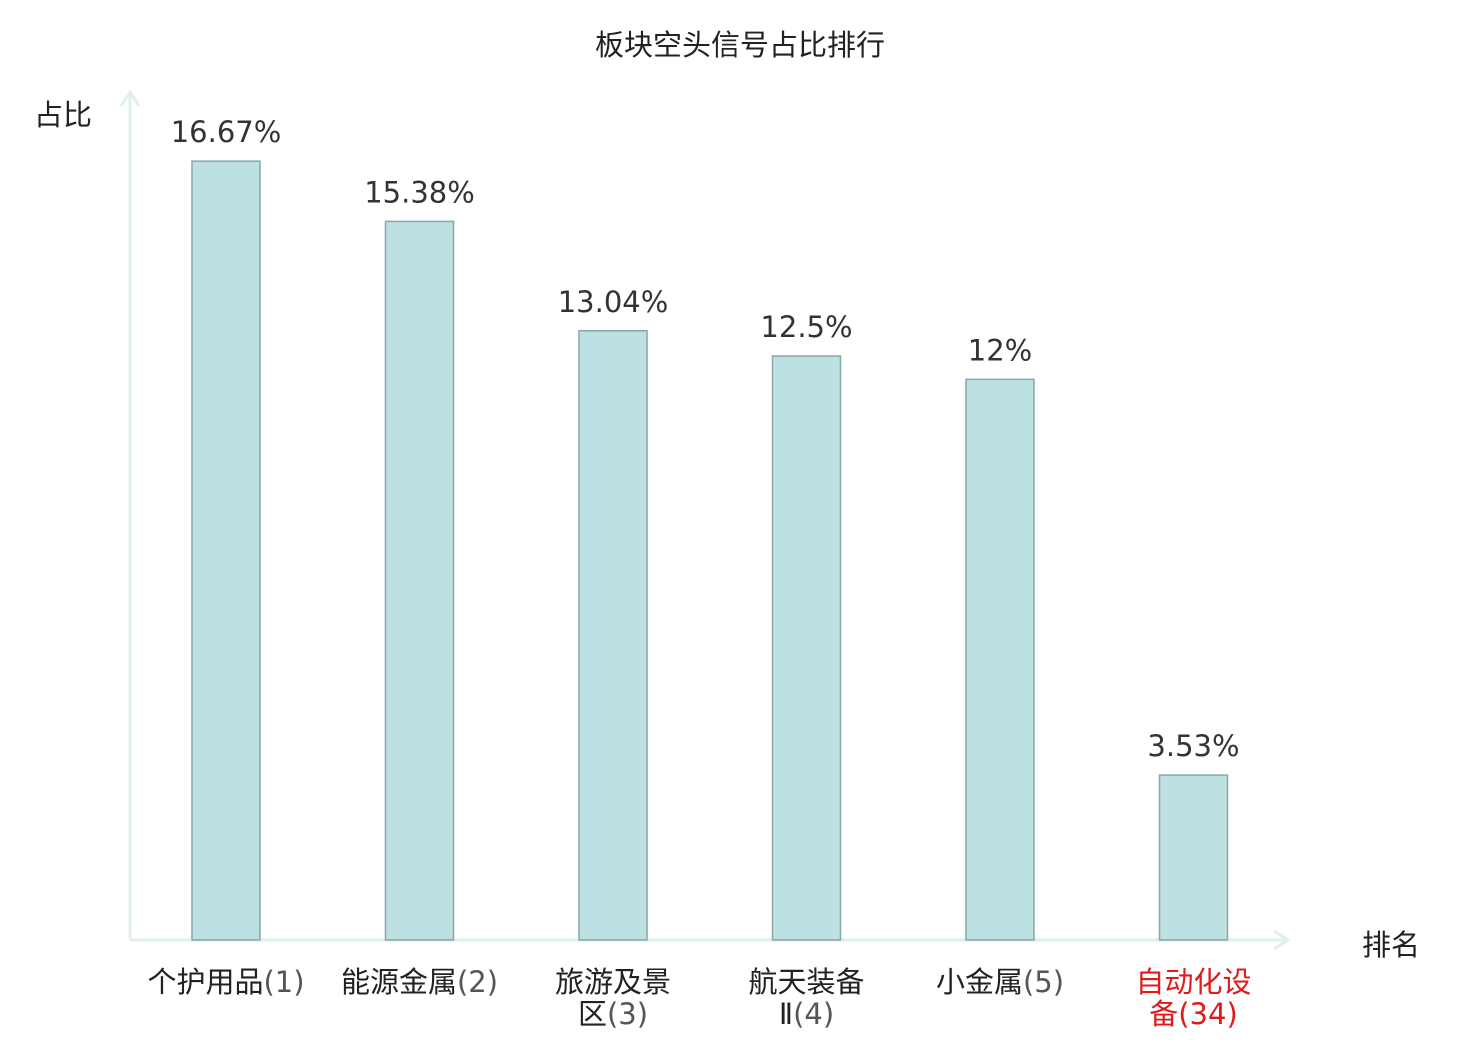  I want to click on x-axis-arrow, so click(1282, 940).